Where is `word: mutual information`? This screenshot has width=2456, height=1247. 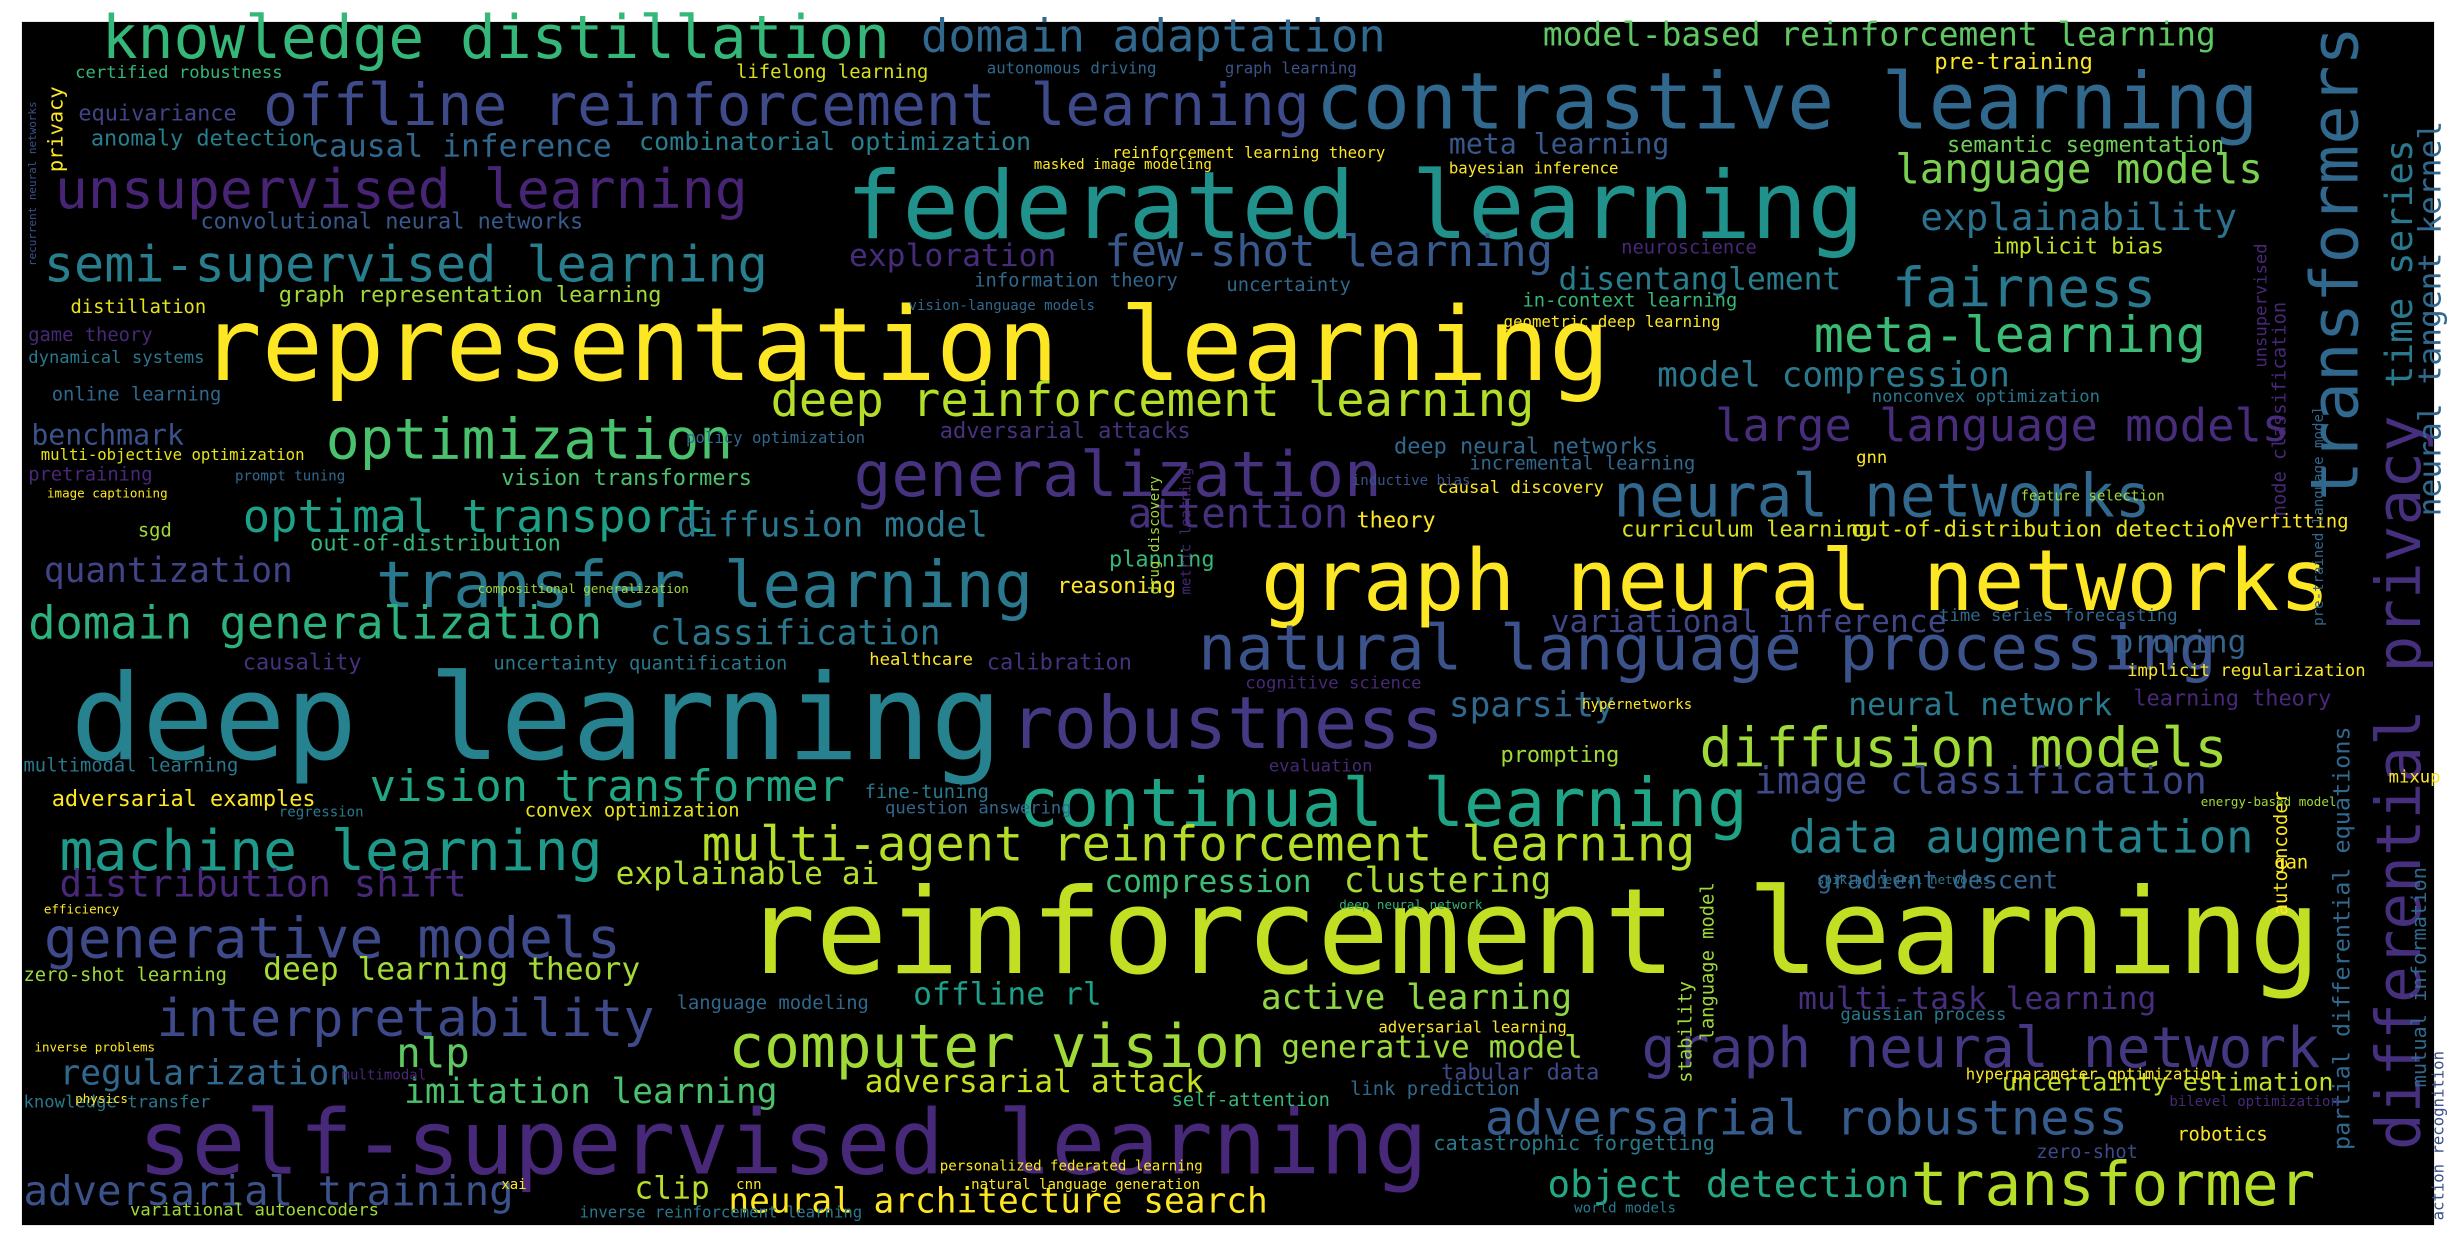 word: mutual information is located at coordinates (2419, 977).